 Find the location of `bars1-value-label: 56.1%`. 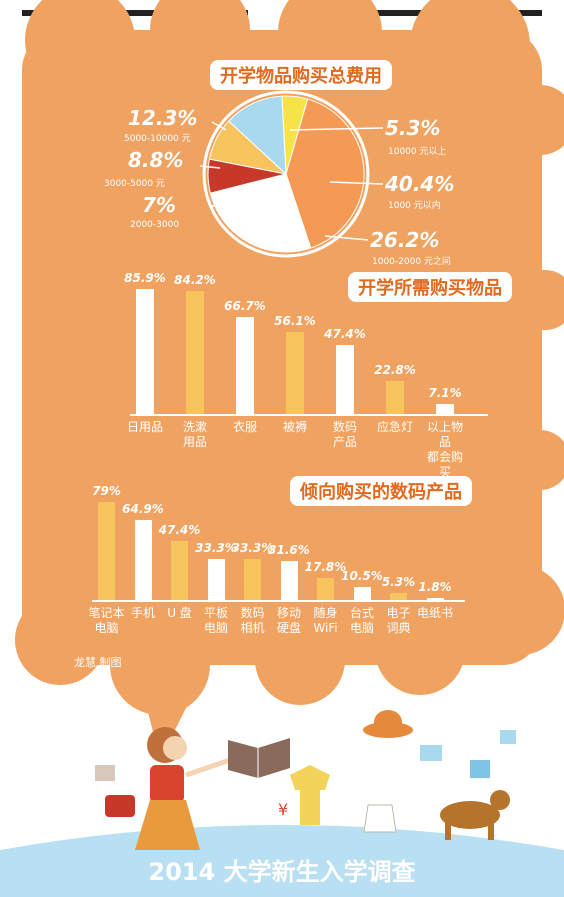

bars1-value-label: 56.1% is located at coordinates (295, 321).